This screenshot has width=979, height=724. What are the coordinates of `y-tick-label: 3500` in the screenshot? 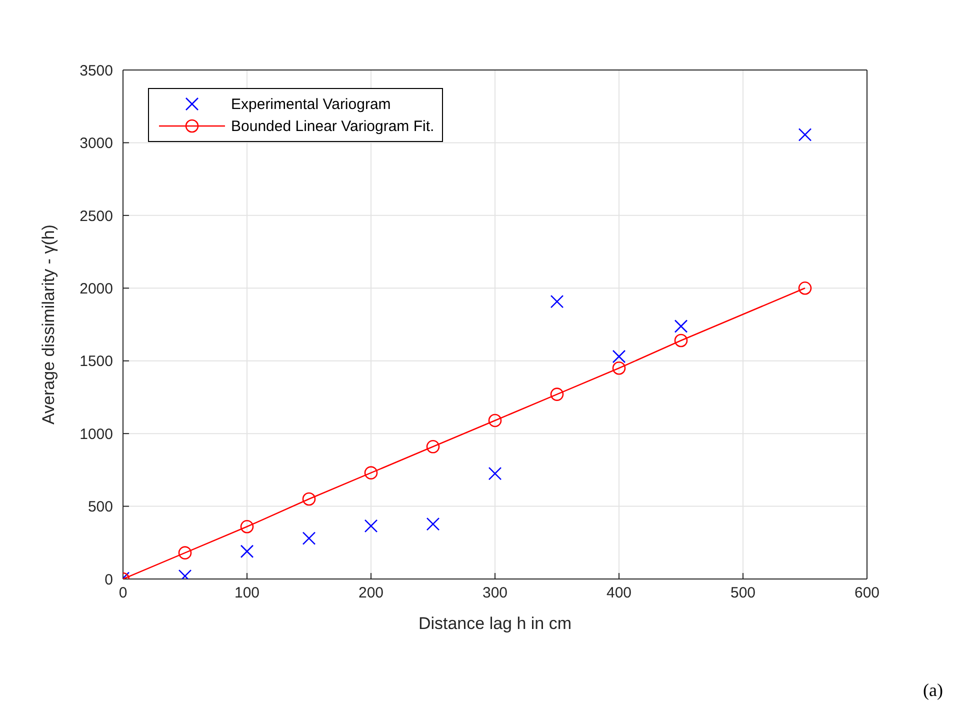 It's located at (96, 71).